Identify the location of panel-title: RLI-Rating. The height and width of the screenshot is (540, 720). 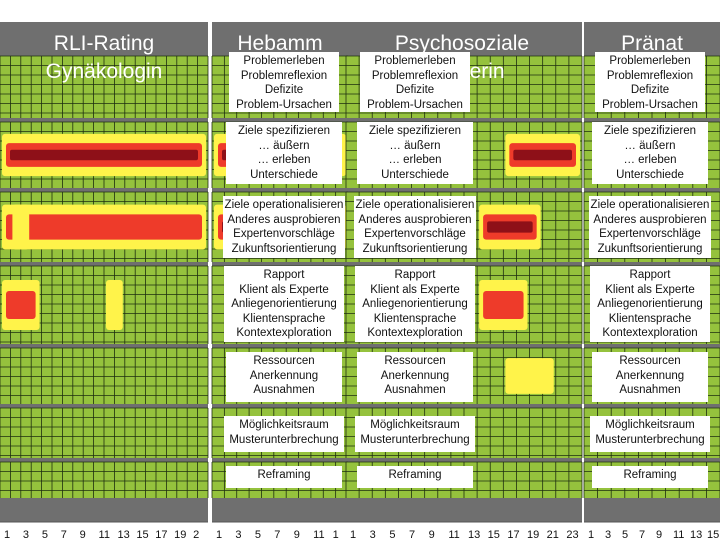
(104, 43).